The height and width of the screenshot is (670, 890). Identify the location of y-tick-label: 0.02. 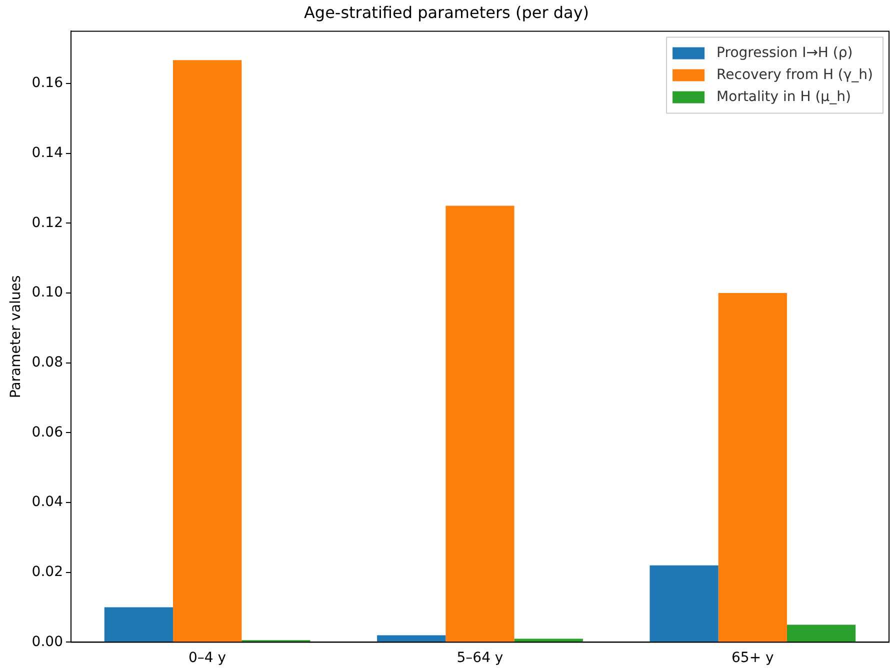
(47, 572).